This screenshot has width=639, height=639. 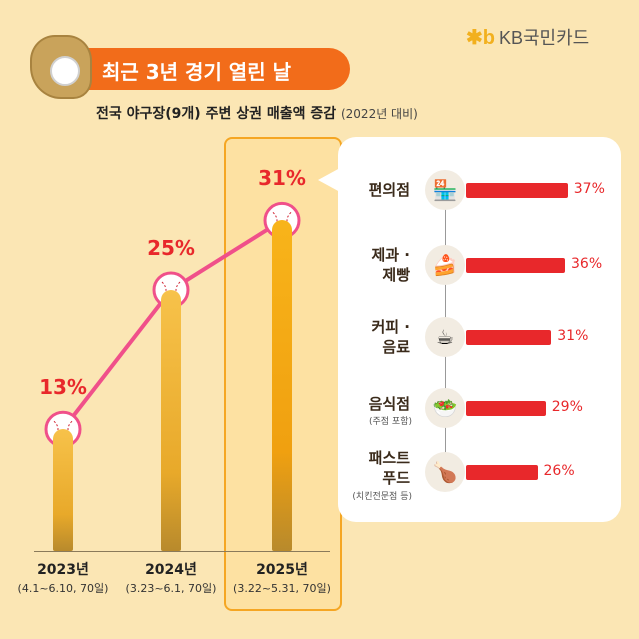 What do you see at coordinates (379, 114) in the screenshot?
I see `subtitle-note: (2022년 대비)` at bounding box center [379, 114].